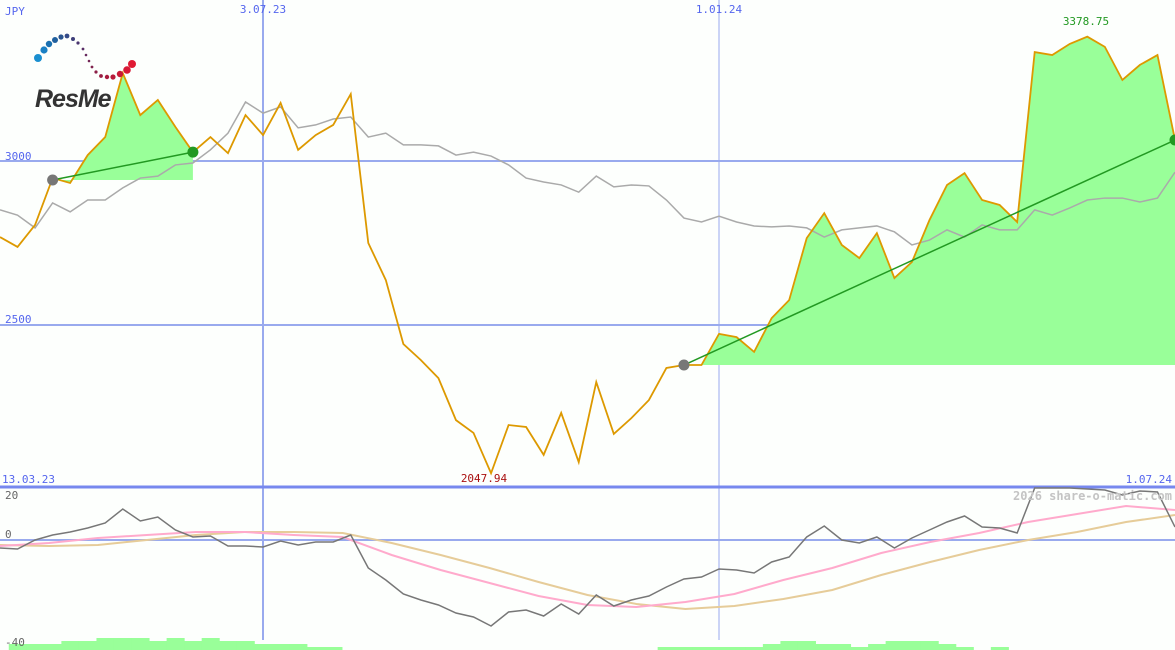 The image size is (1175, 650). What do you see at coordinates (484, 478) in the screenshot?
I see `min-price-label: 2047.94` at bounding box center [484, 478].